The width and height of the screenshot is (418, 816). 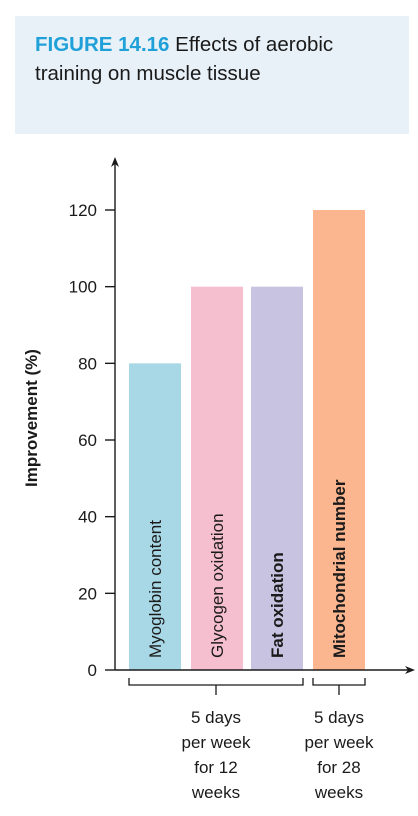 What do you see at coordinates (92, 670) in the screenshot?
I see `y-tick-label-0: 0` at bounding box center [92, 670].